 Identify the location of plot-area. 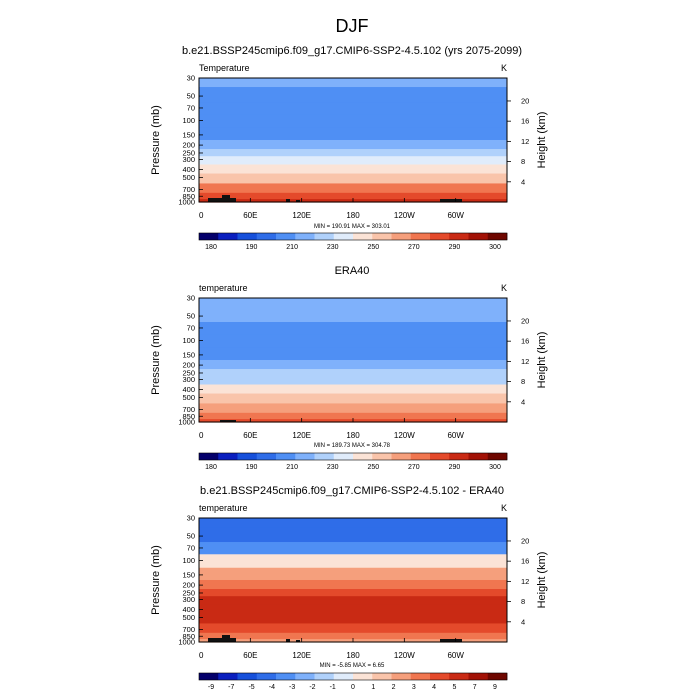
(353, 580).